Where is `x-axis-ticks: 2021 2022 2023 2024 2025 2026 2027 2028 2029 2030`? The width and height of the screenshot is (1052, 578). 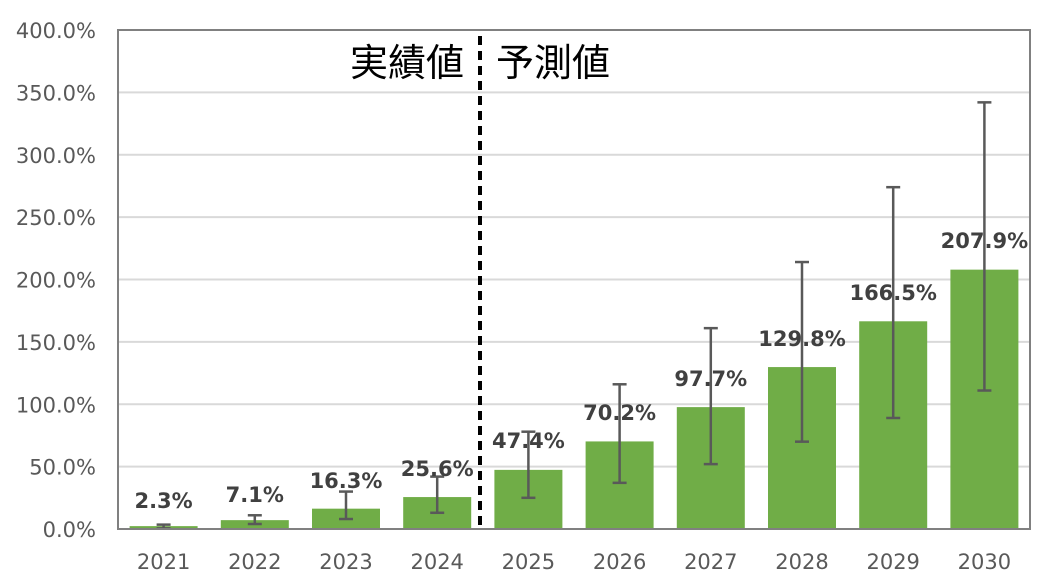 x-axis-ticks: 2021 2022 2023 2024 2025 2026 2027 2028 2029 2030 is located at coordinates (574, 562).